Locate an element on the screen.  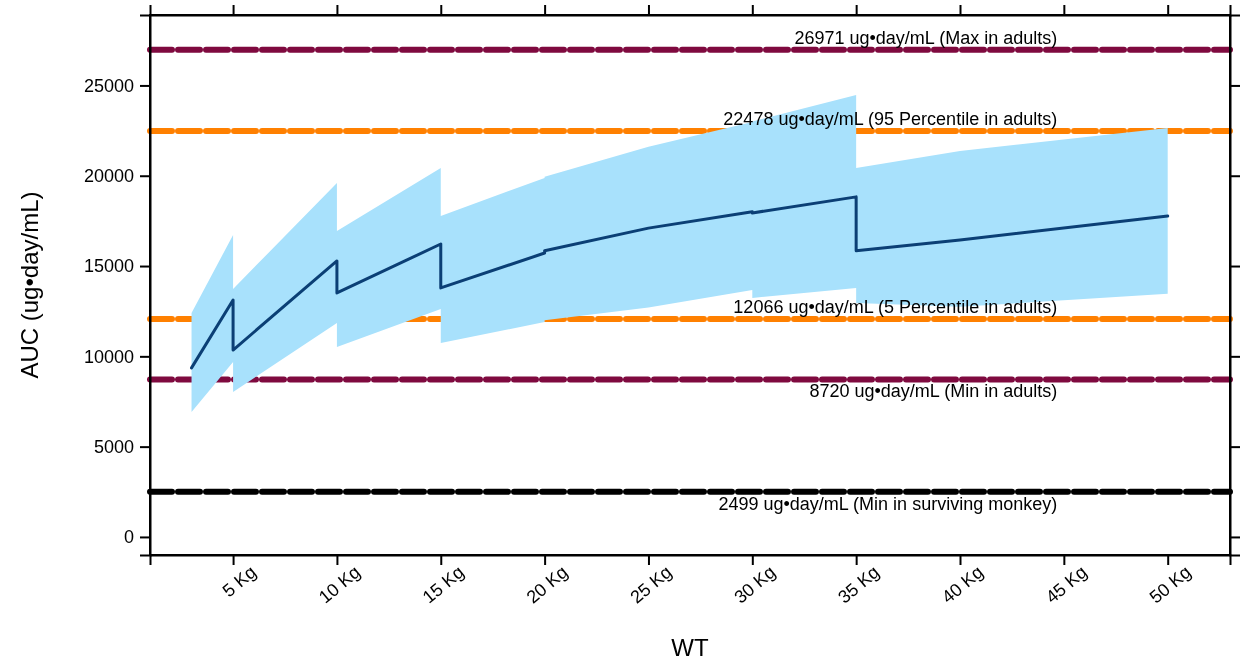
x-tick-label: 35 Kg is located at coordinates (859, 584).